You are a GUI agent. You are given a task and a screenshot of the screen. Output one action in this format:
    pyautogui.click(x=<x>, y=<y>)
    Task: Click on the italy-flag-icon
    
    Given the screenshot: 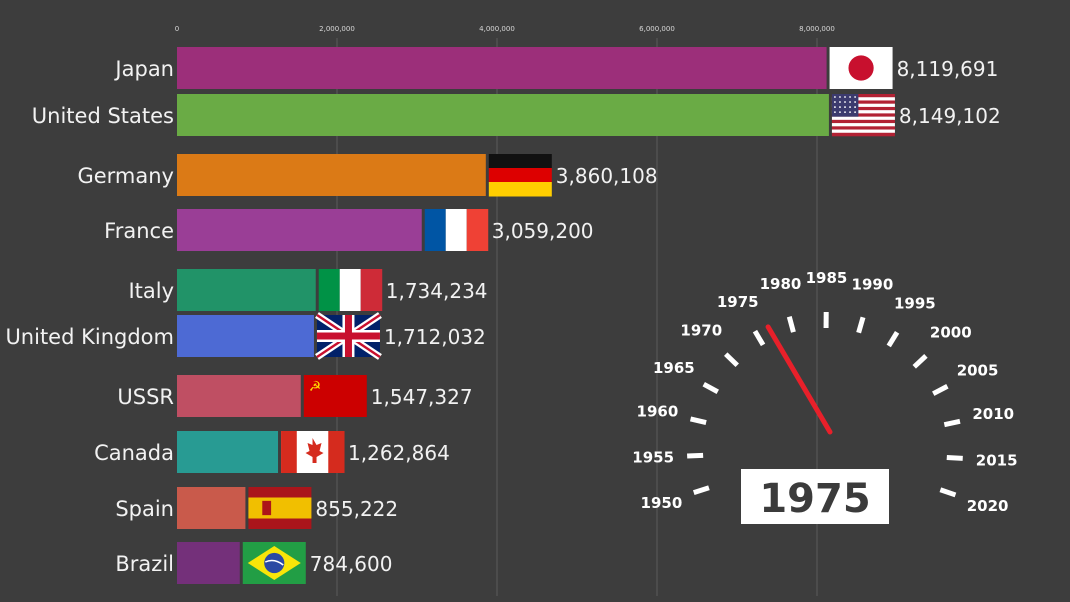 What is the action you would take?
    pyautogui.click(x=350, y=290)
    